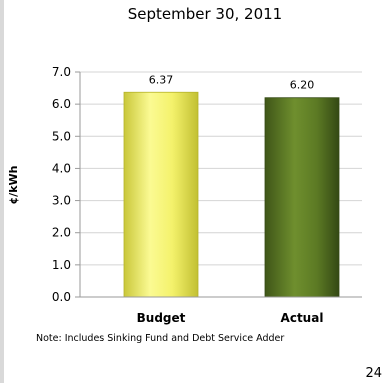 Image resolution: width=385 pixels, height=383 pixels. What do you see at coordinates (61, 136) in the screenshot?
I see `y-tick-label: 5.0` at bounding box center [61, 136].